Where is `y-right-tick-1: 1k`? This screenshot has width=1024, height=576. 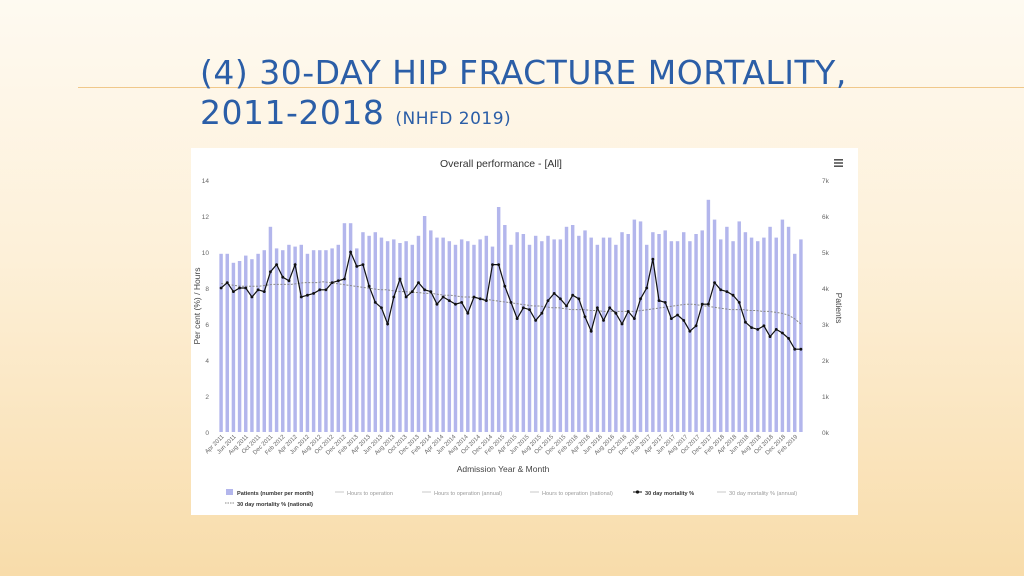
y-right-tick-1: 1k is located at coordinates (826, 397).